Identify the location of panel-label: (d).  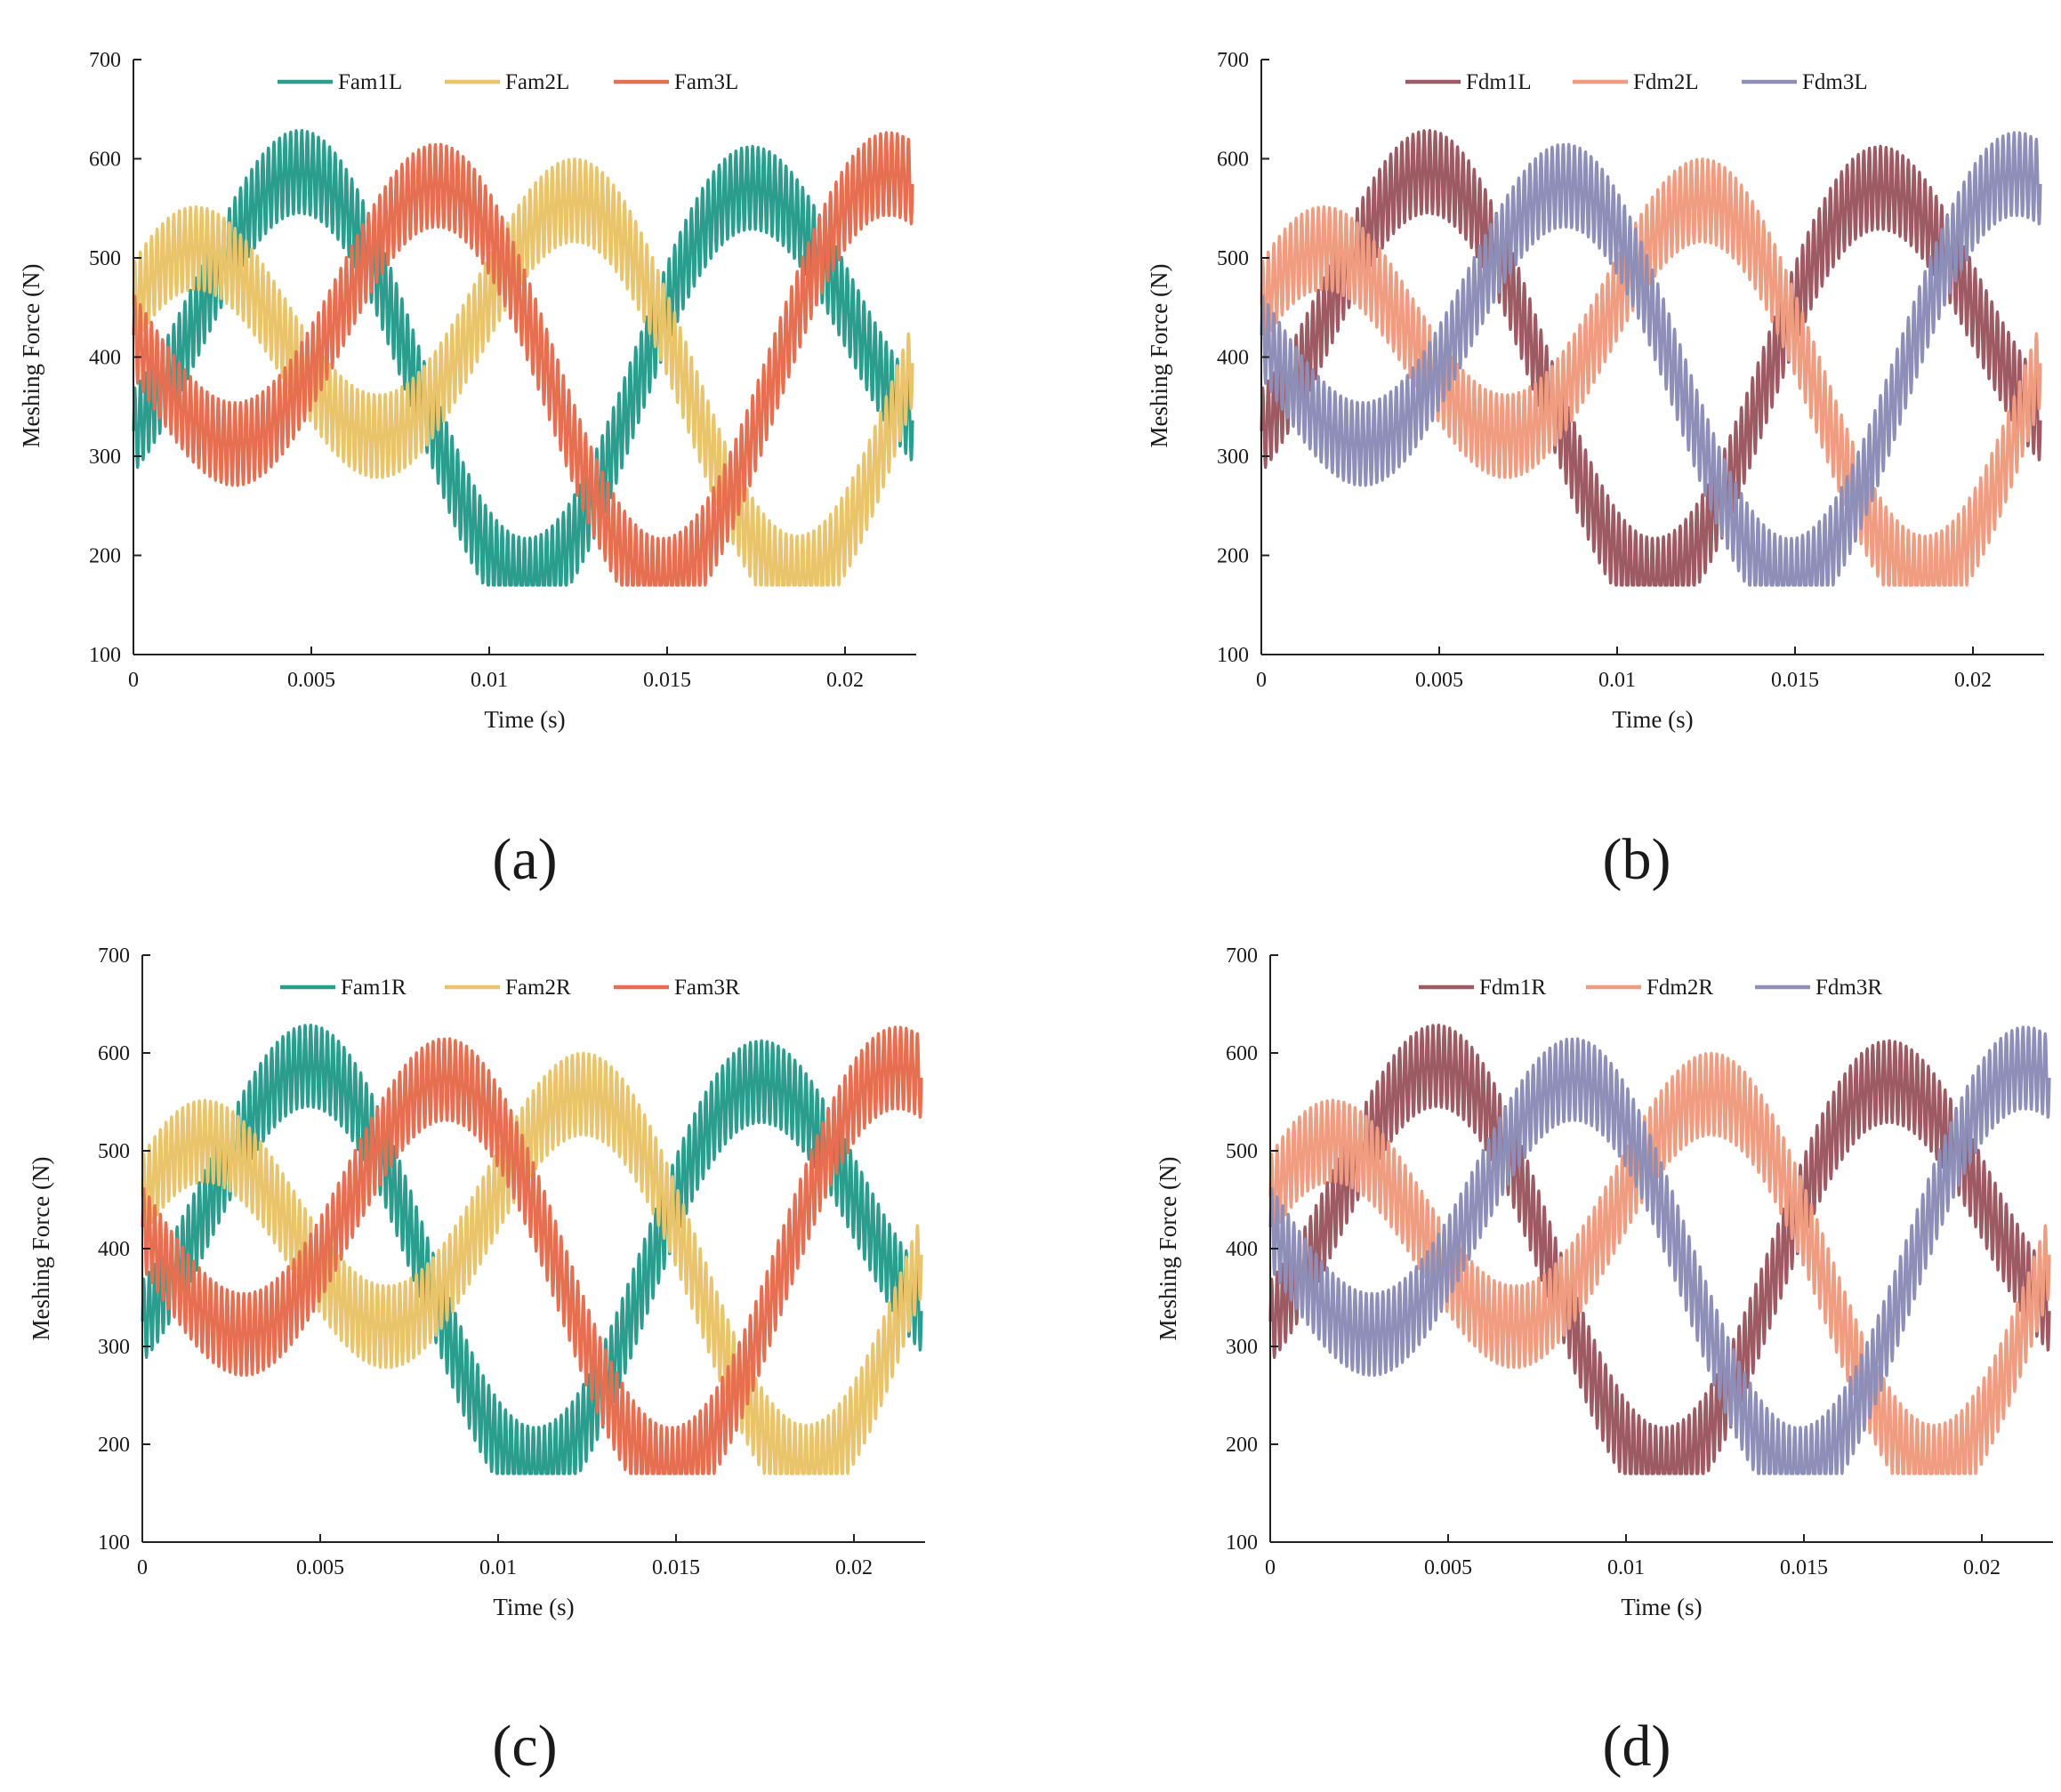
(1637, 1746).